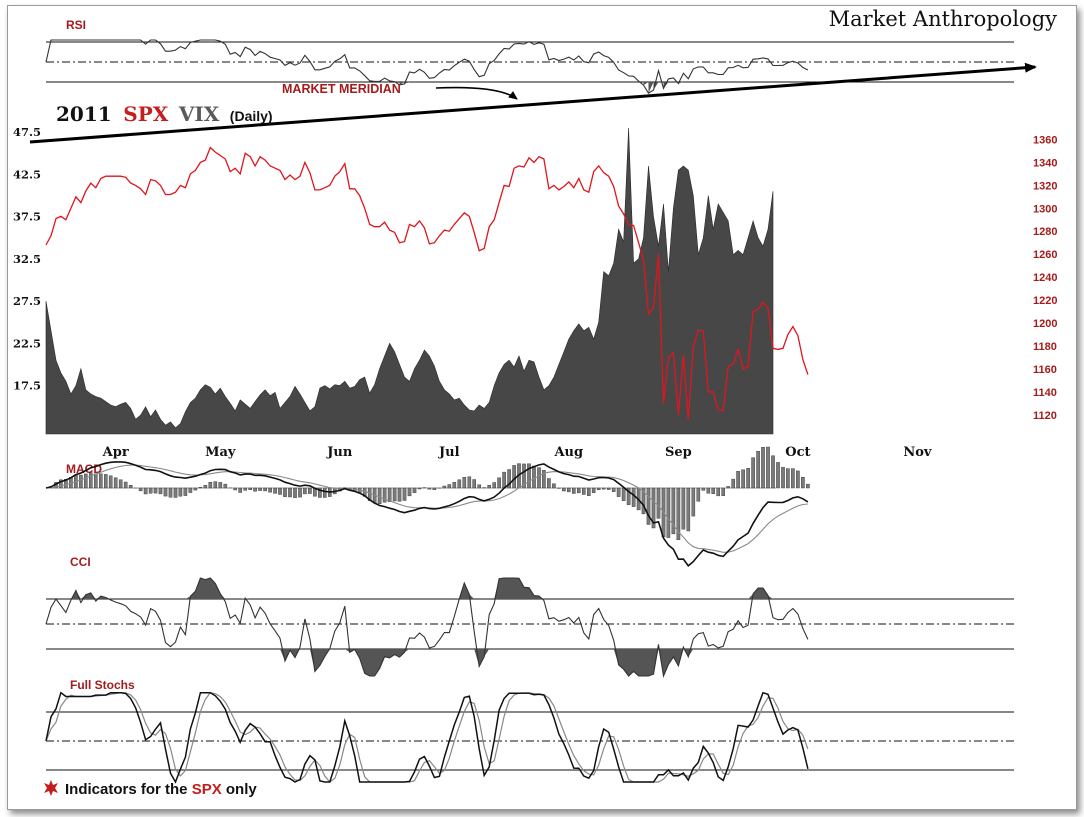  Describe the element at coordinates (1045, 393) in the screenshot. I see `spx-tick-label: 1140` at that location.